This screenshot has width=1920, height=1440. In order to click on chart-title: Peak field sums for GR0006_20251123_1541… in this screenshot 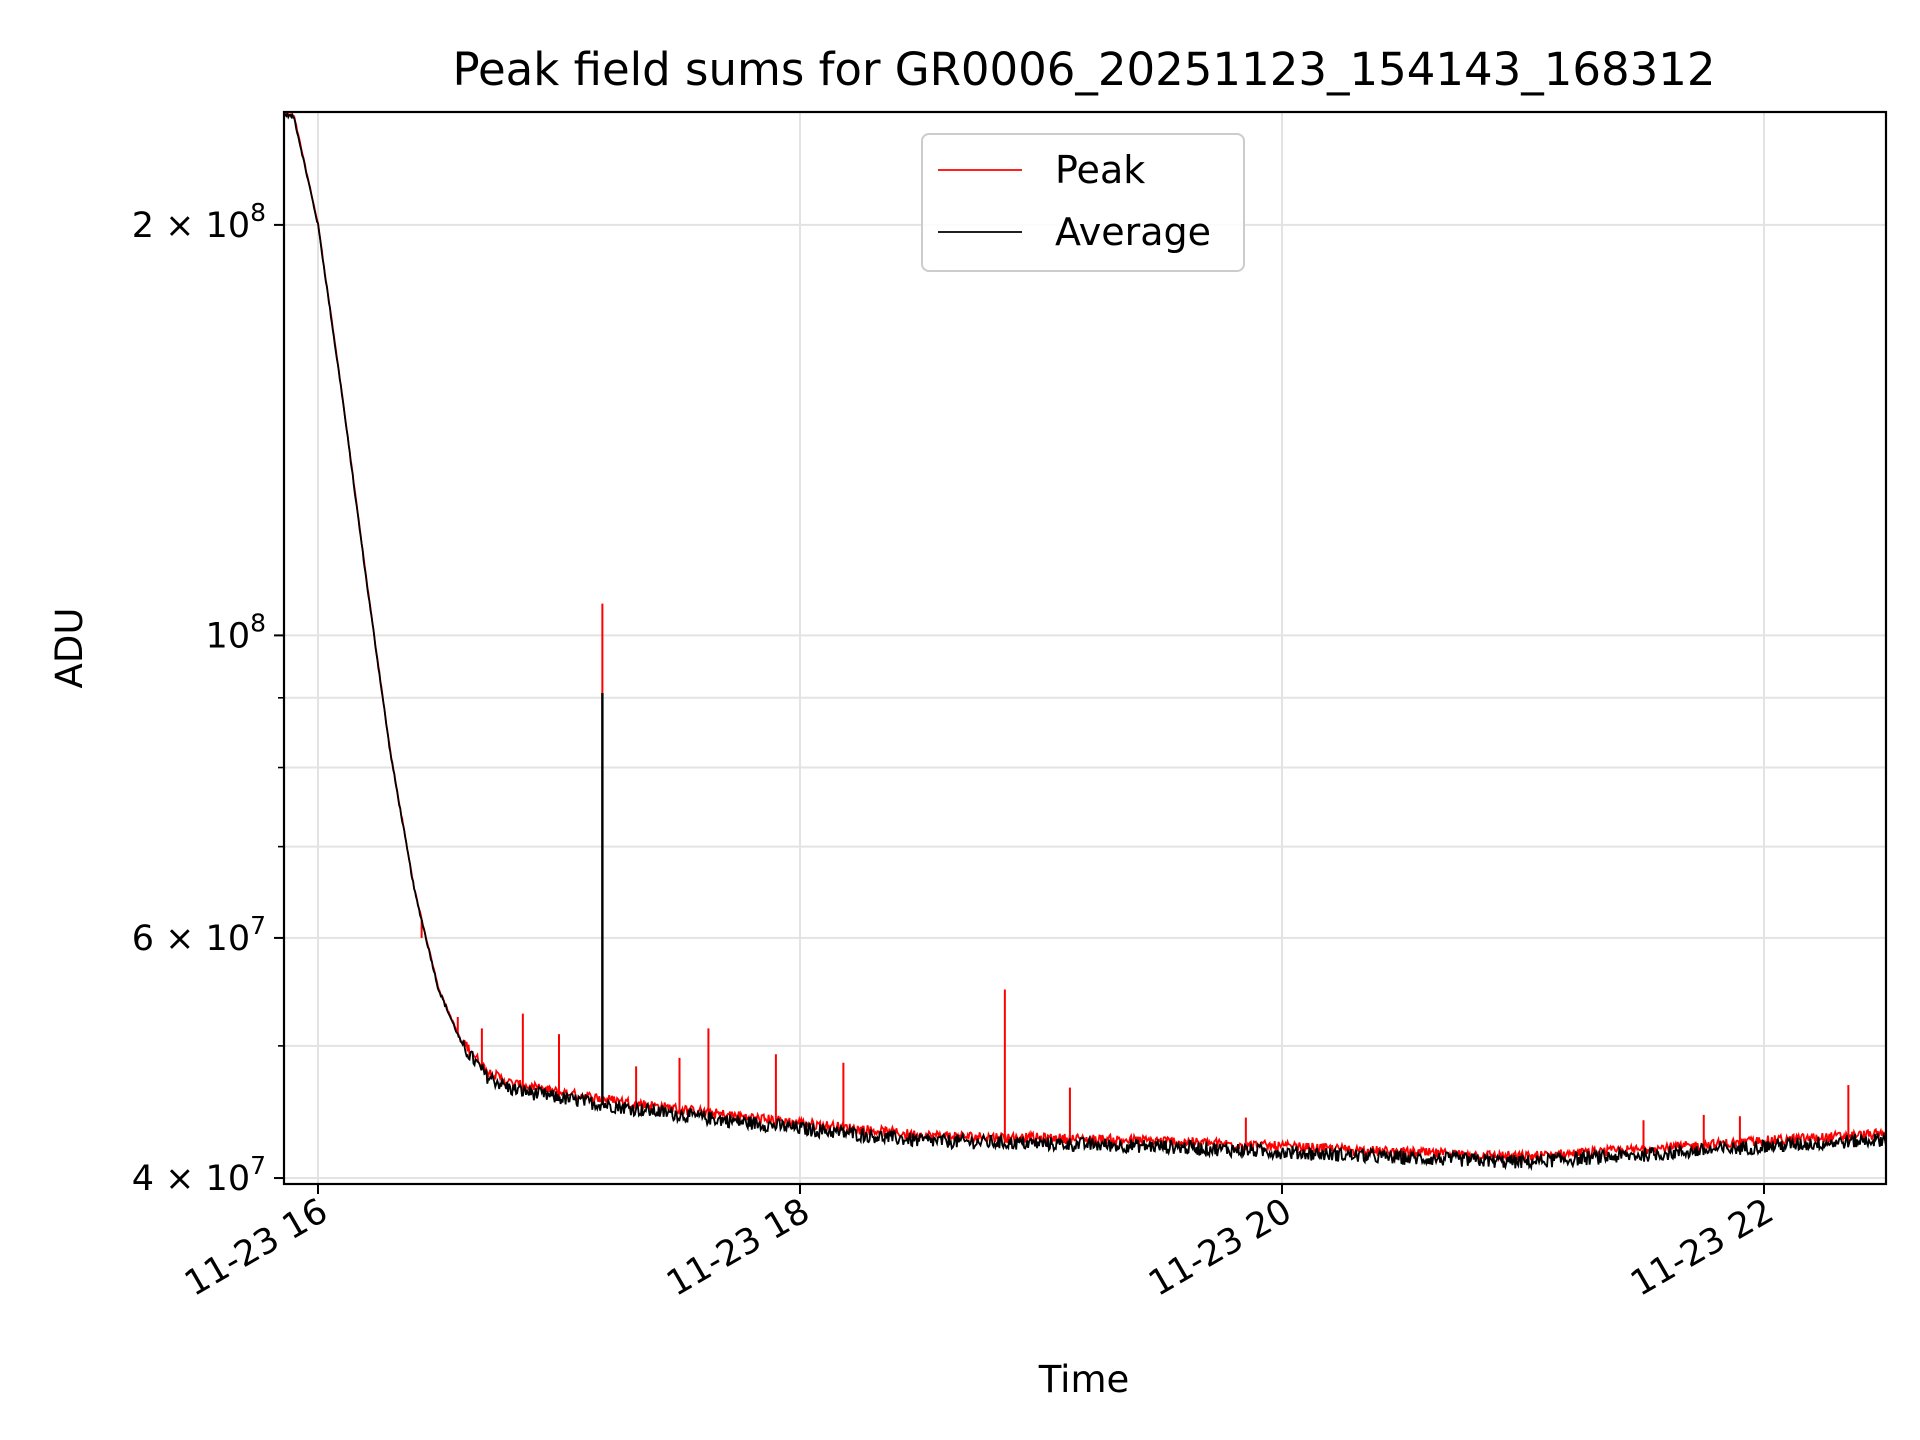, I will do `click(1083, 69)`.